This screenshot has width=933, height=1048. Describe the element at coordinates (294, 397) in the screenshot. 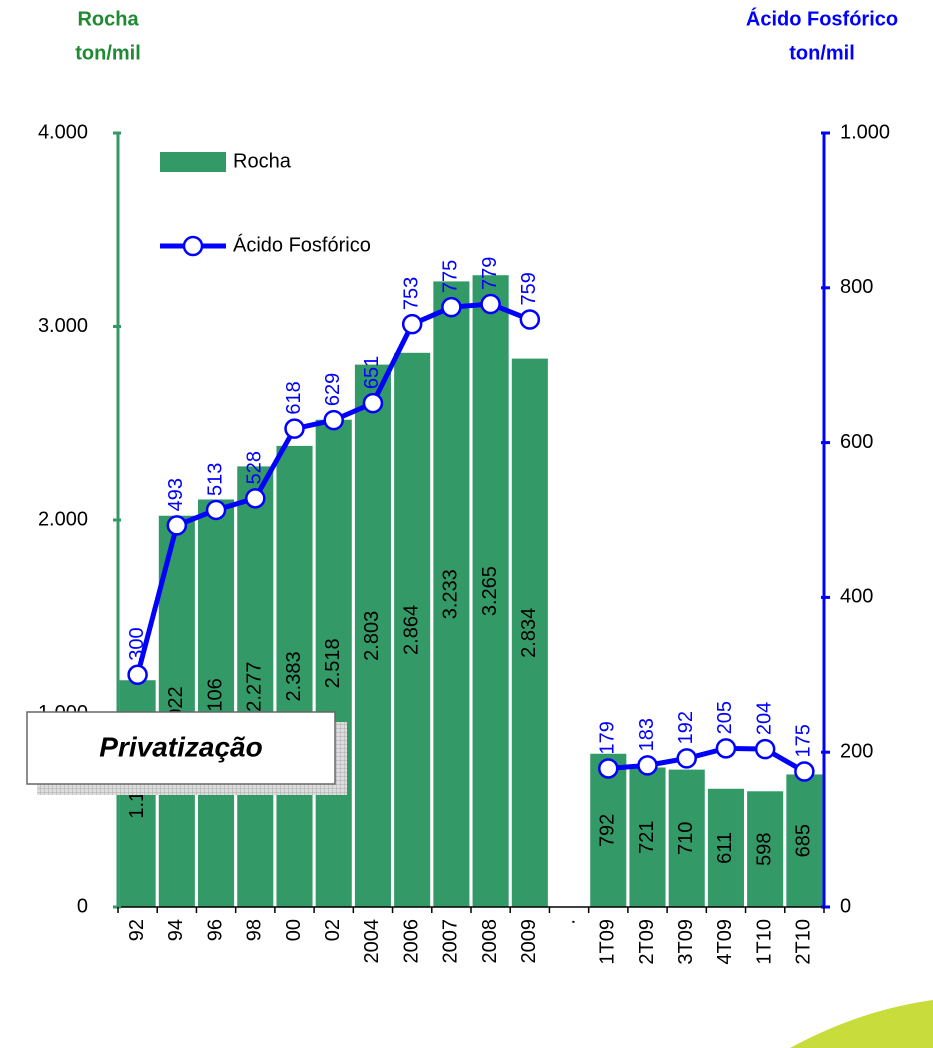

I see `line-value-label: 618` at that location.